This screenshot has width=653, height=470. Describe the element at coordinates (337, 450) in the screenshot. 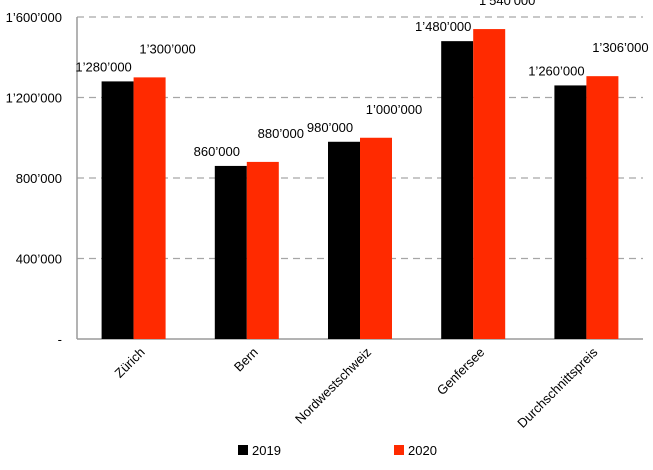

I see `legend: 2019 2020` at that location.